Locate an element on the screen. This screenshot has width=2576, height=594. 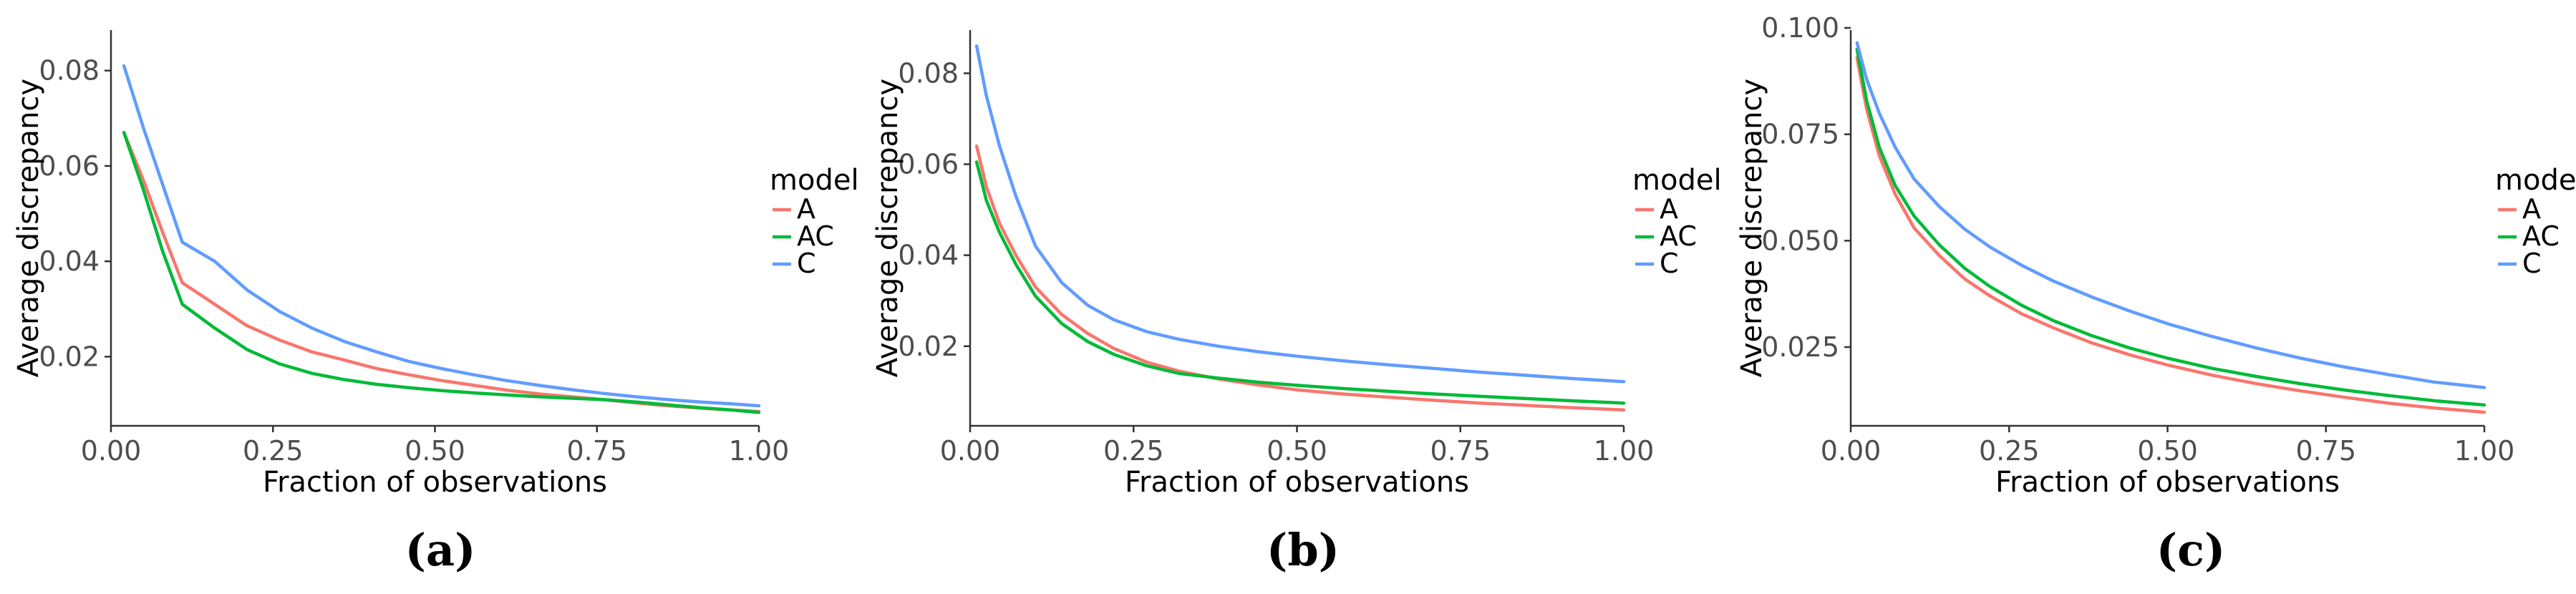
y-tick-label: 0.075 is located at coordinates (1800, 134).